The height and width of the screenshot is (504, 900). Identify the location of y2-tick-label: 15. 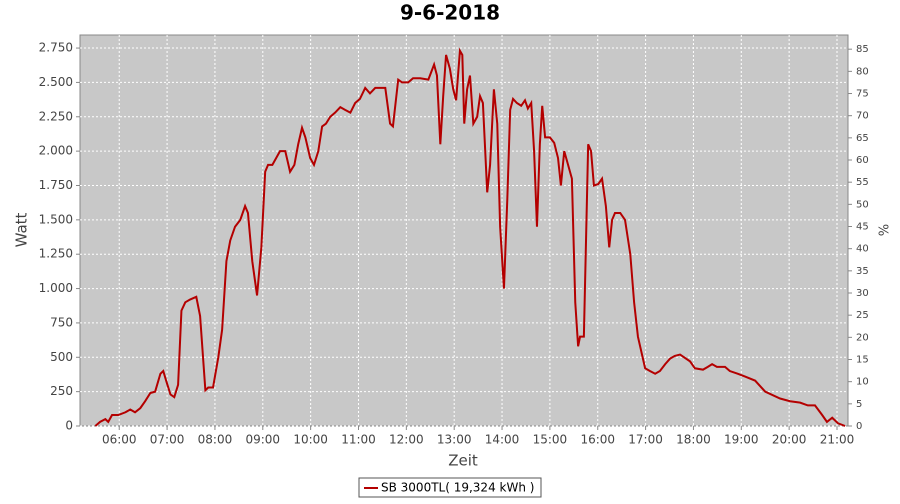
(862, 360).